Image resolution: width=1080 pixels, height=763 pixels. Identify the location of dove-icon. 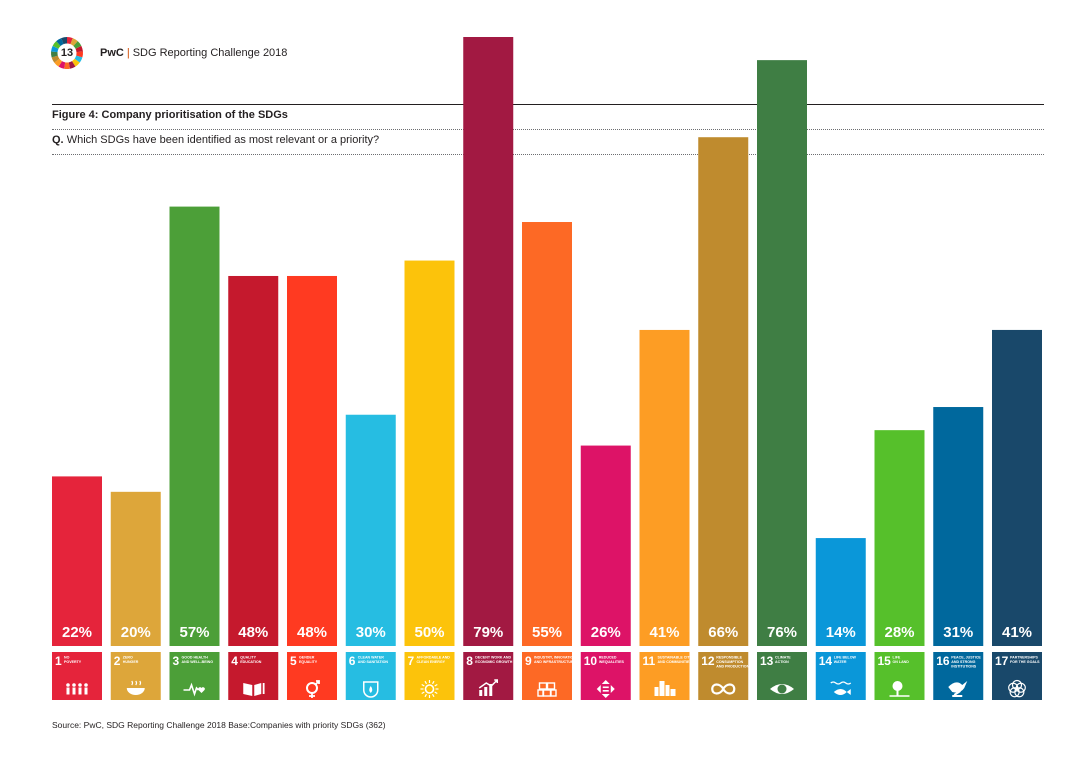
(958, 689).